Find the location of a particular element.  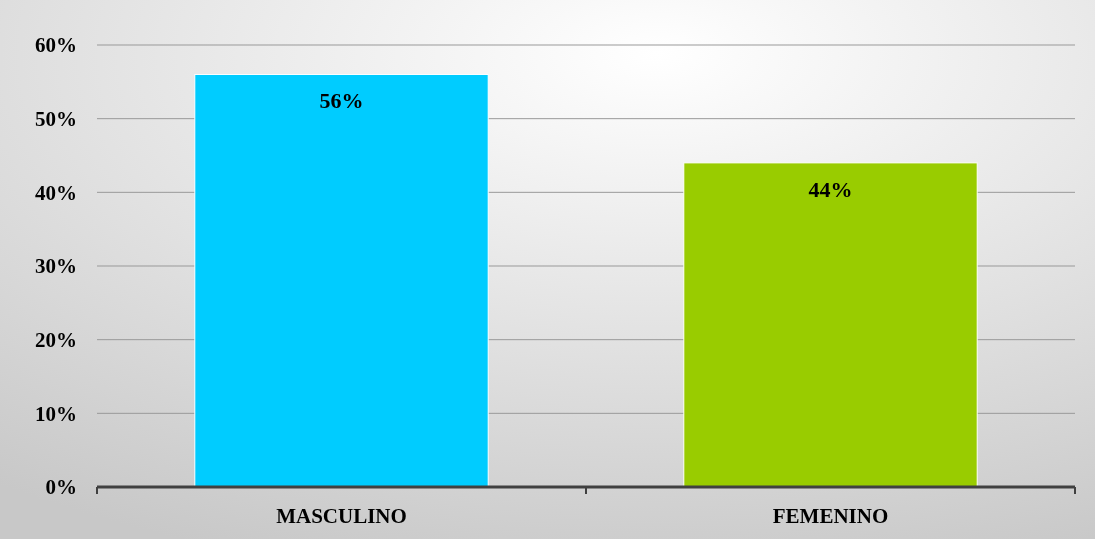

data-label: 44% is located at coordinates (830, 189).